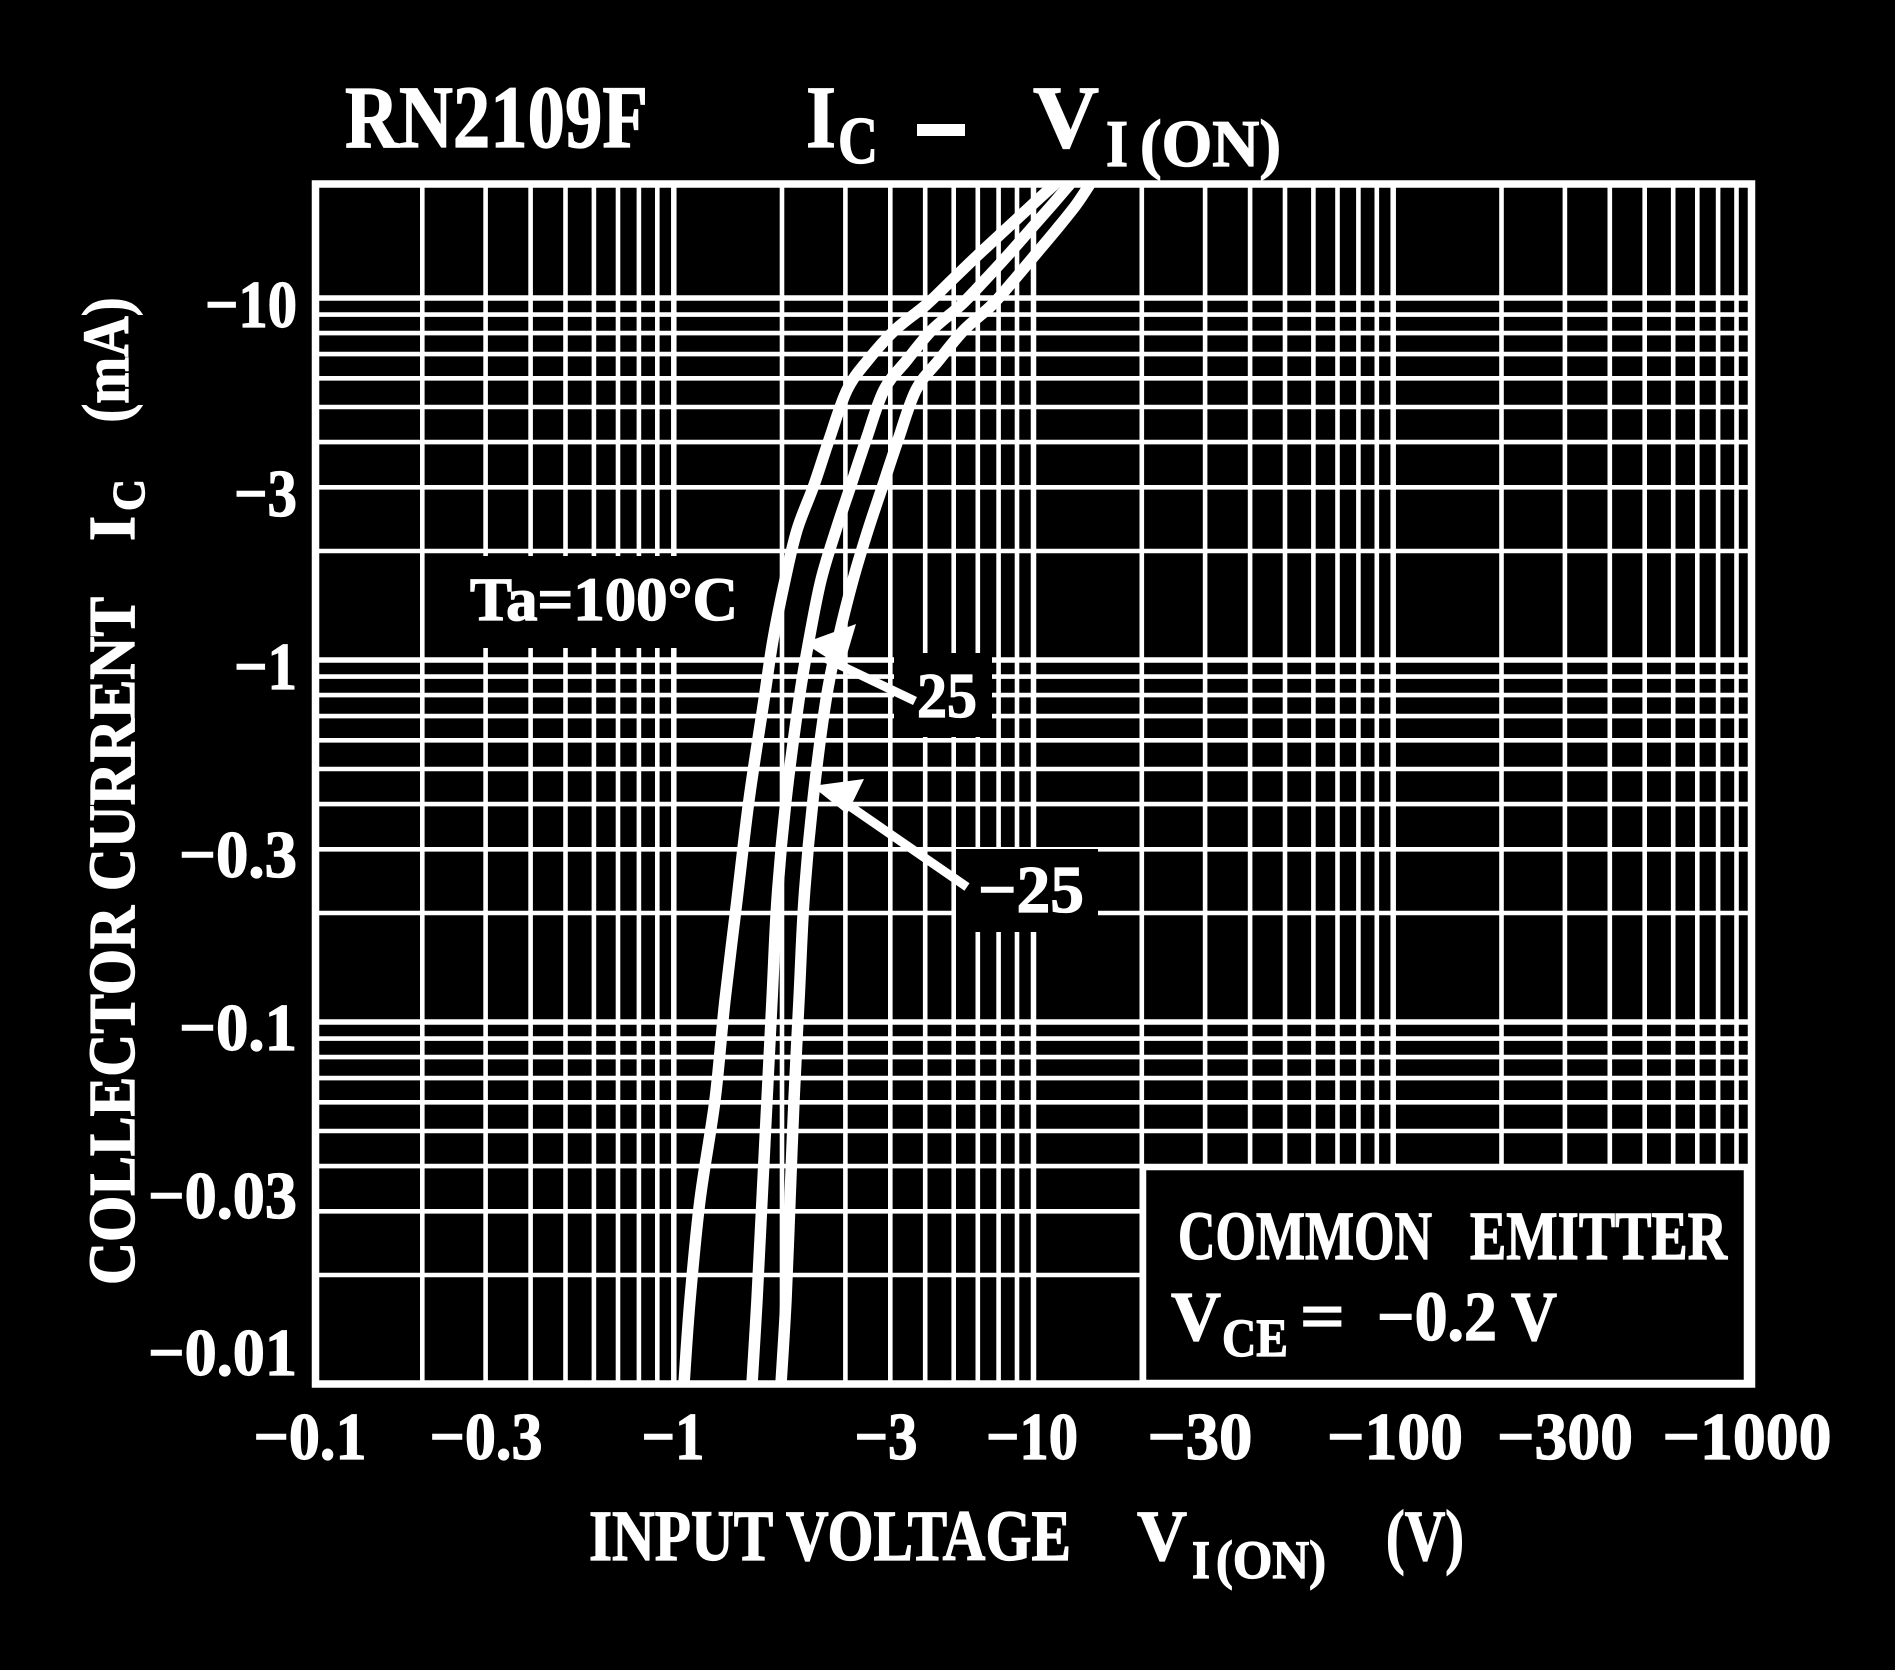  Describe the element at coordinates (604, 600) in the screenshot. I see `svg-text: Ta=100°C` at that location.